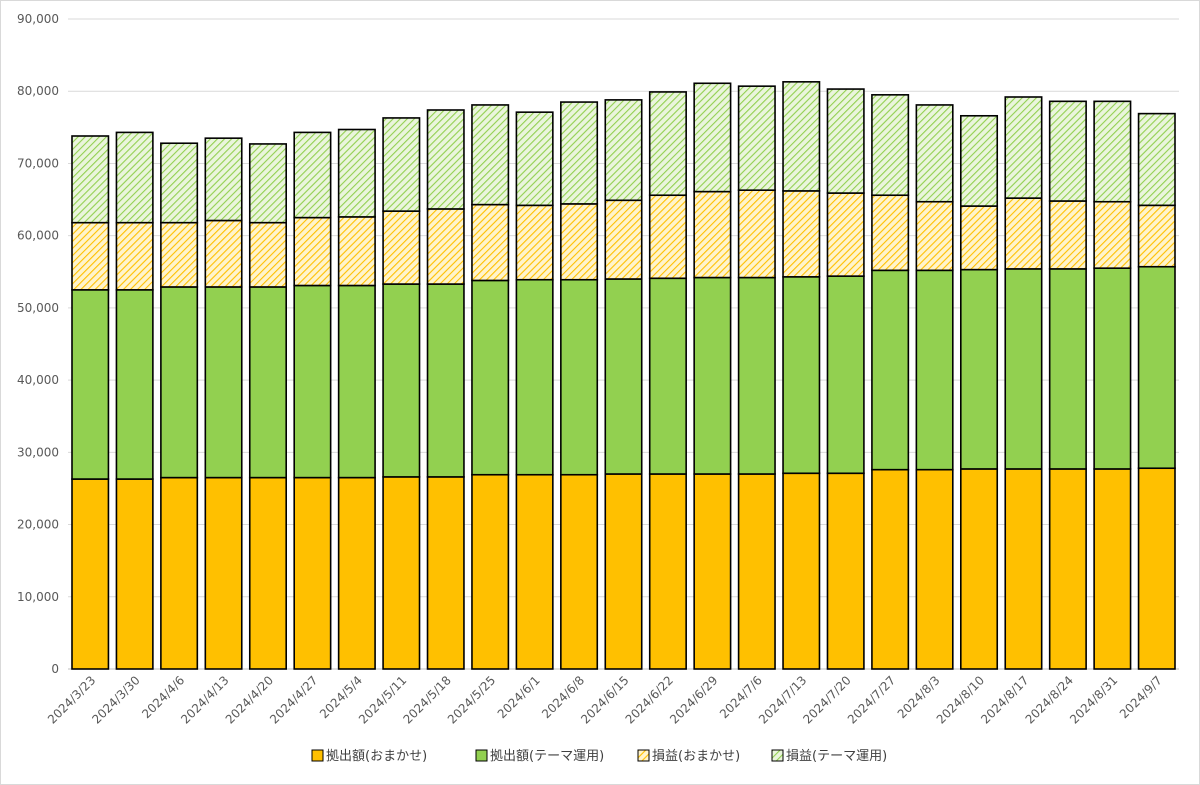 Image resolution: width=1200 pixels, height=785 pixels. I want to click on legend-item: 損益(おまかせ), so click(688, 756).